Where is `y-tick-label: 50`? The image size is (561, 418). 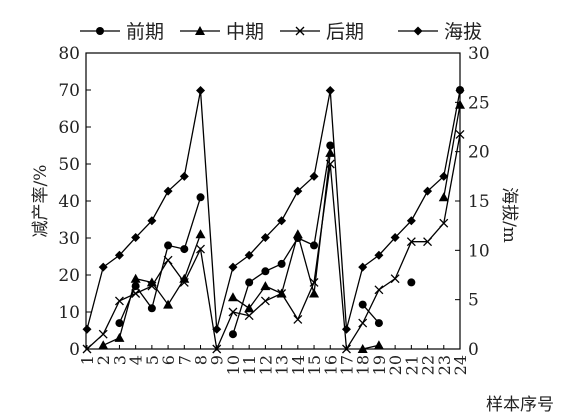
y-tick-label: 50 is located at coordinates (69, 165).